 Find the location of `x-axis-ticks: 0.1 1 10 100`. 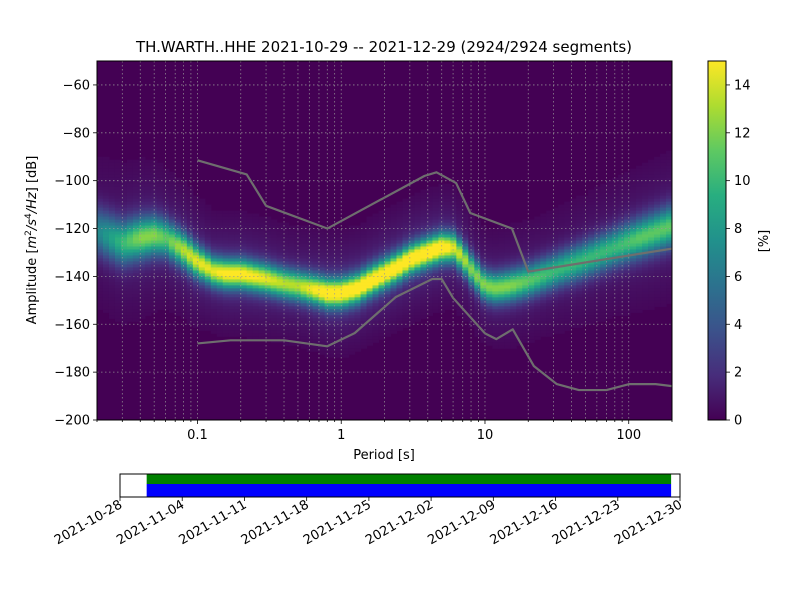

x-axis-ticks: 0.1 1 10 100 is located at coordinates (384, 431).